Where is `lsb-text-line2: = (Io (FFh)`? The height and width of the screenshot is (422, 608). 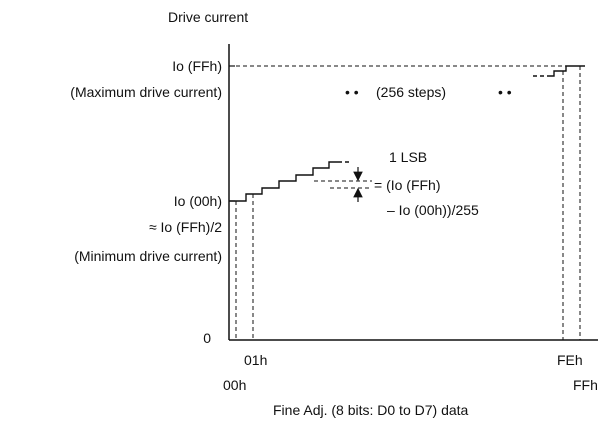
lsb-text-line2: = (Io (FFh) is located at coordinates (407, 185).